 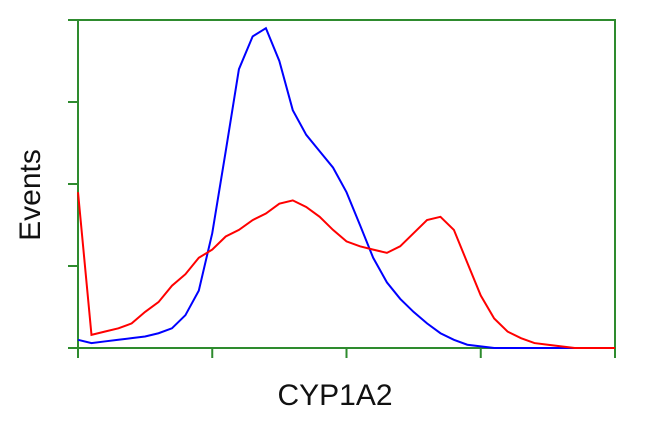 What do you see at coordinates (334, 395) in the screenshot?
I see `x-axis-label: CYP1A2` at bounding box center [334, 395].